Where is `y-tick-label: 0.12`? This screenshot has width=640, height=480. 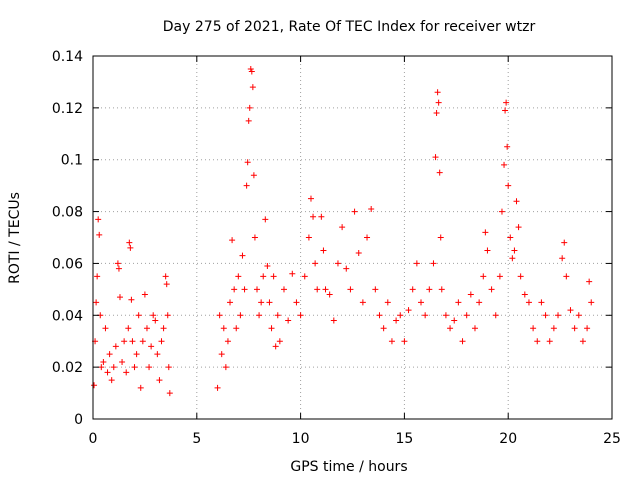 y-tick-label: 0.12 is located at coordinates (67, 109).